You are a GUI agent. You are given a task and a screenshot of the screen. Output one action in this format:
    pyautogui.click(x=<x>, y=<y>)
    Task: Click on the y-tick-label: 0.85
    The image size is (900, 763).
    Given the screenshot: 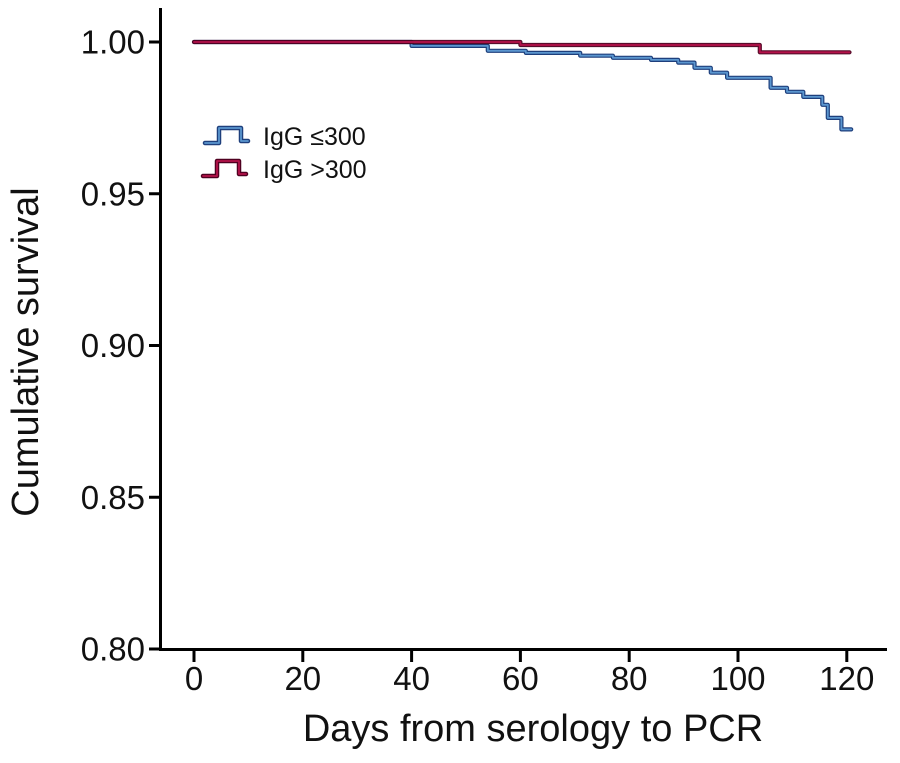 What is the action you would take?
    pyautogui.click(x=113, y=497)
    